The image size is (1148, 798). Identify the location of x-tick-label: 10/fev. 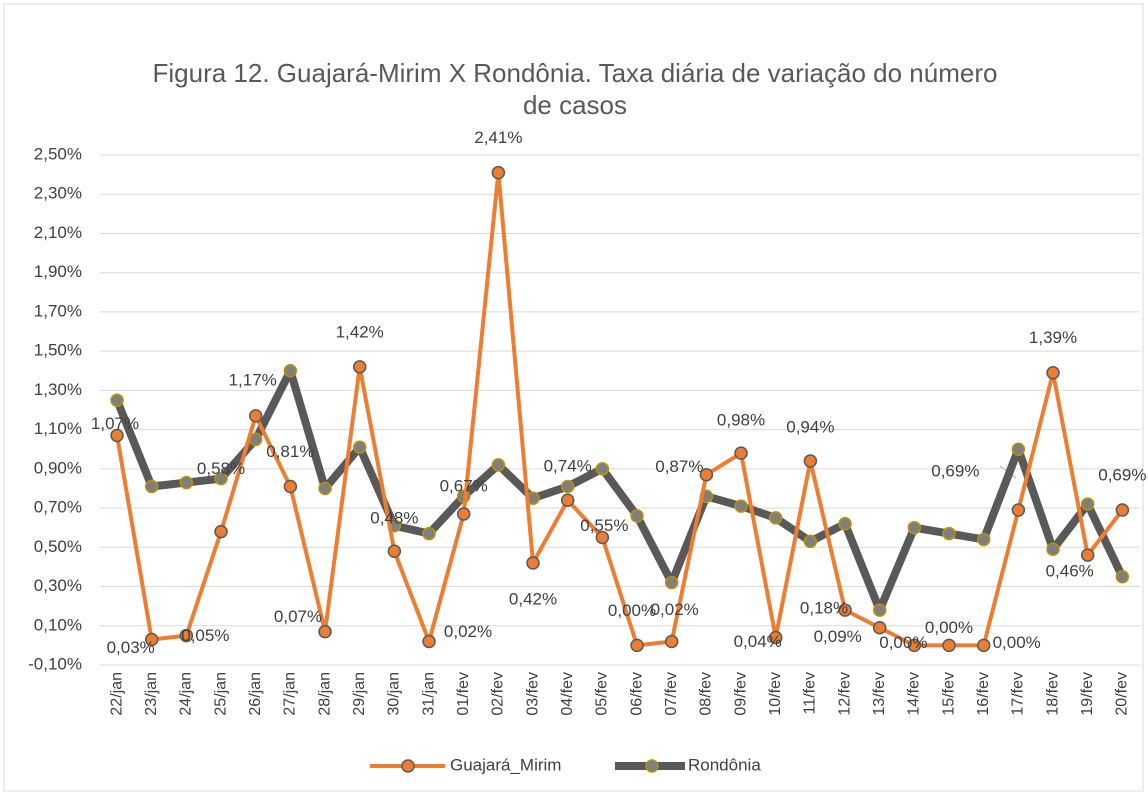
(775, 694).